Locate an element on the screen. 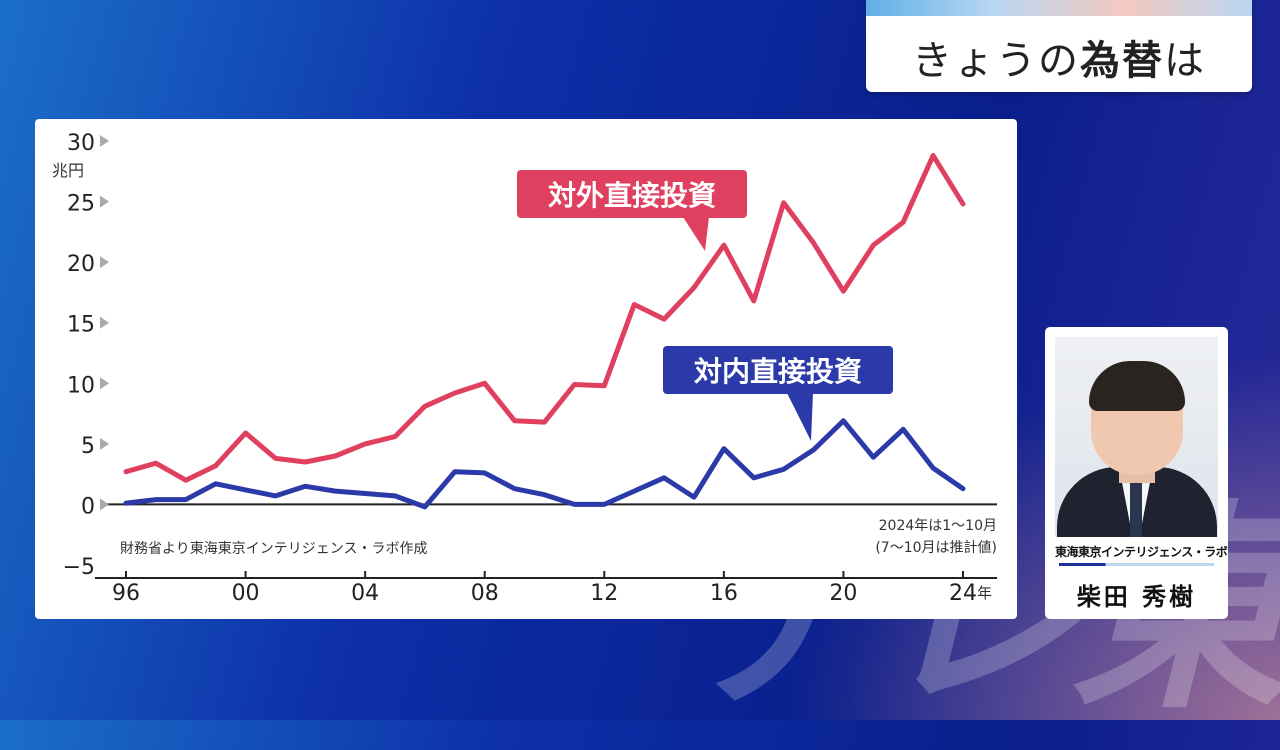 The height and width of the screenshot is (750, 1280). legend-outward-fdi: 対外直接投資 is located at coordinates (632, 210).